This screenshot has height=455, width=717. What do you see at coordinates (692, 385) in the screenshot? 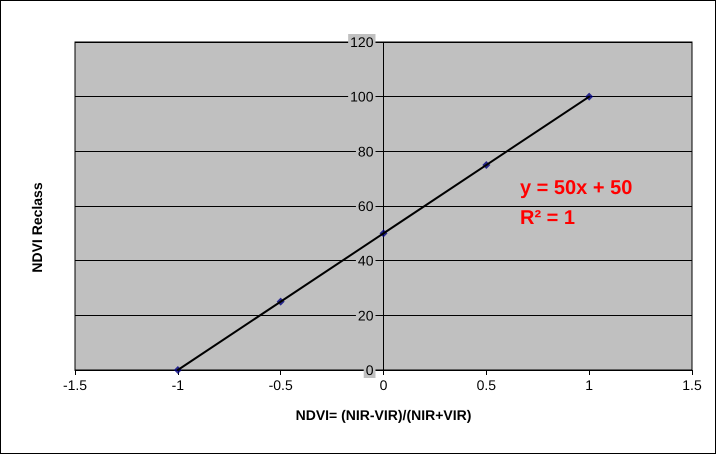
I see `x-tick-label: 1.5` at bounding box center [692, 385].